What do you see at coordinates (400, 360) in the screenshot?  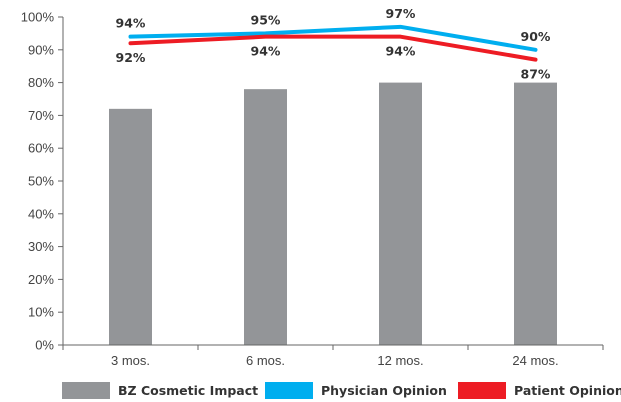 I see `x-tick-label: 12 mos.` at bounding box center [400, 360].